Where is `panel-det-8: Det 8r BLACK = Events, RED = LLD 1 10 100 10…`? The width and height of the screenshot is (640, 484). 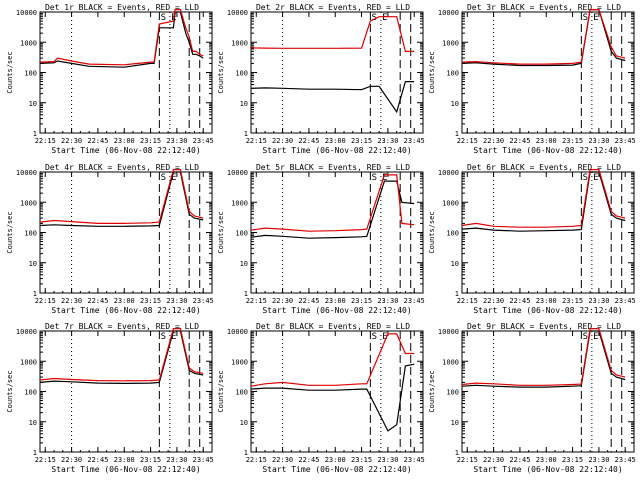 panel-det-8: Det 8r BLACK = Events, RED = LLD 1 10 100 10… is located at coordinates (321, 398).